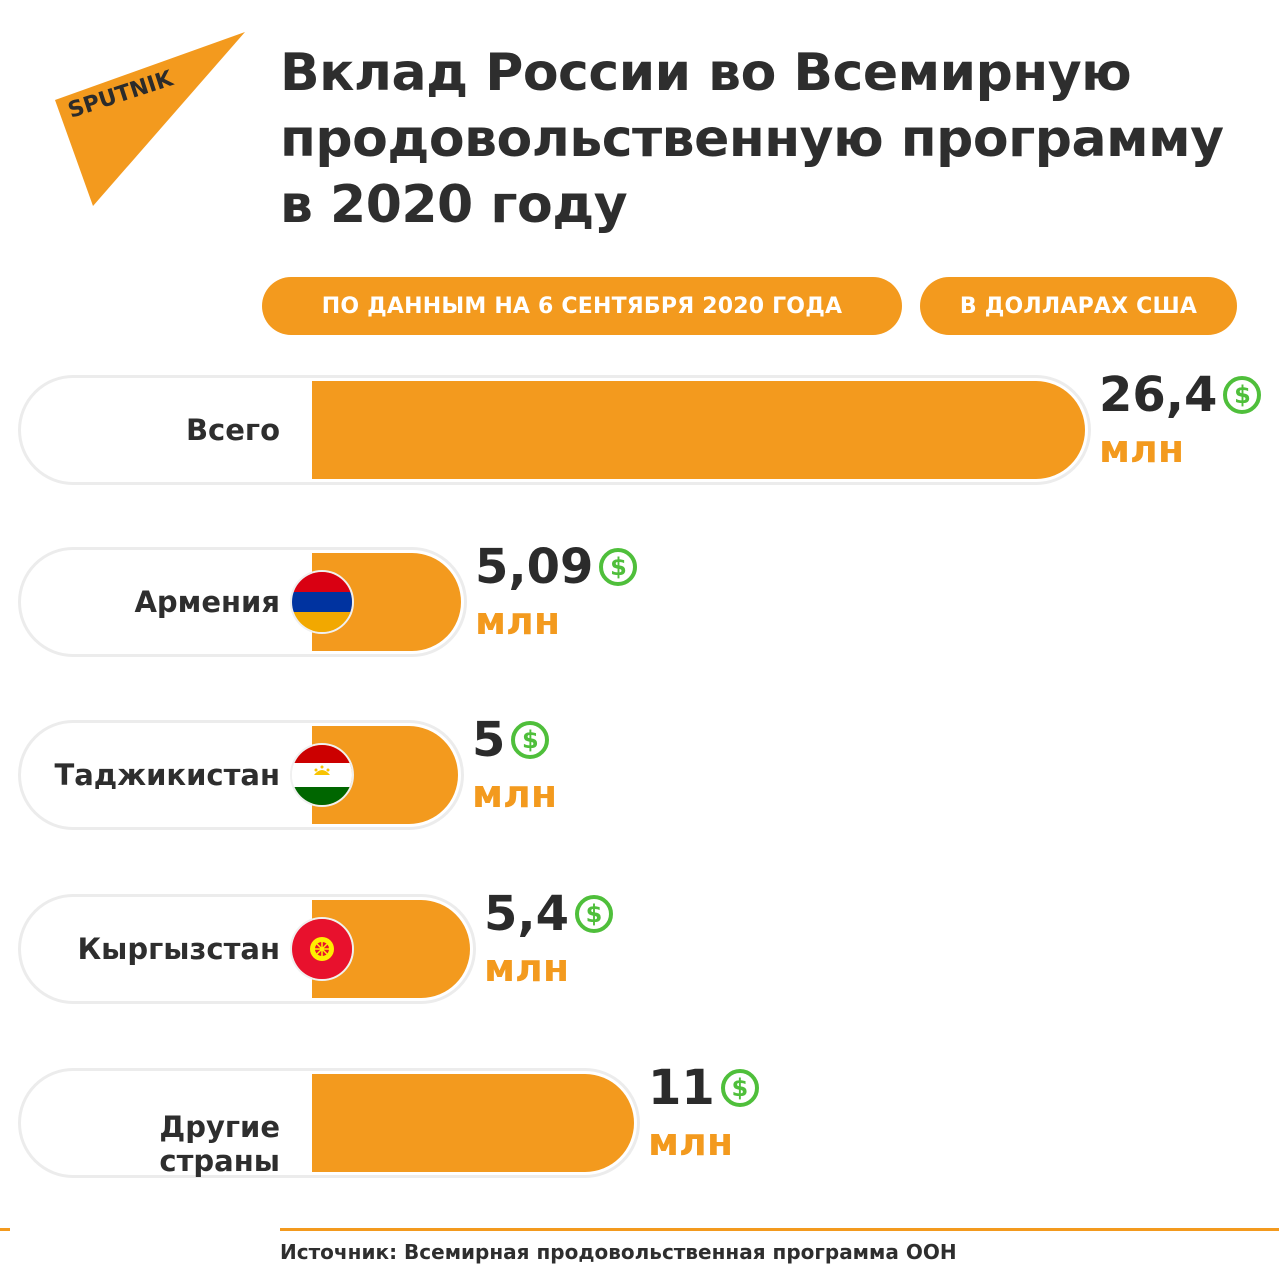  I want to click on chart-row: Армения 5,09 $ млн, so click(639, 603).